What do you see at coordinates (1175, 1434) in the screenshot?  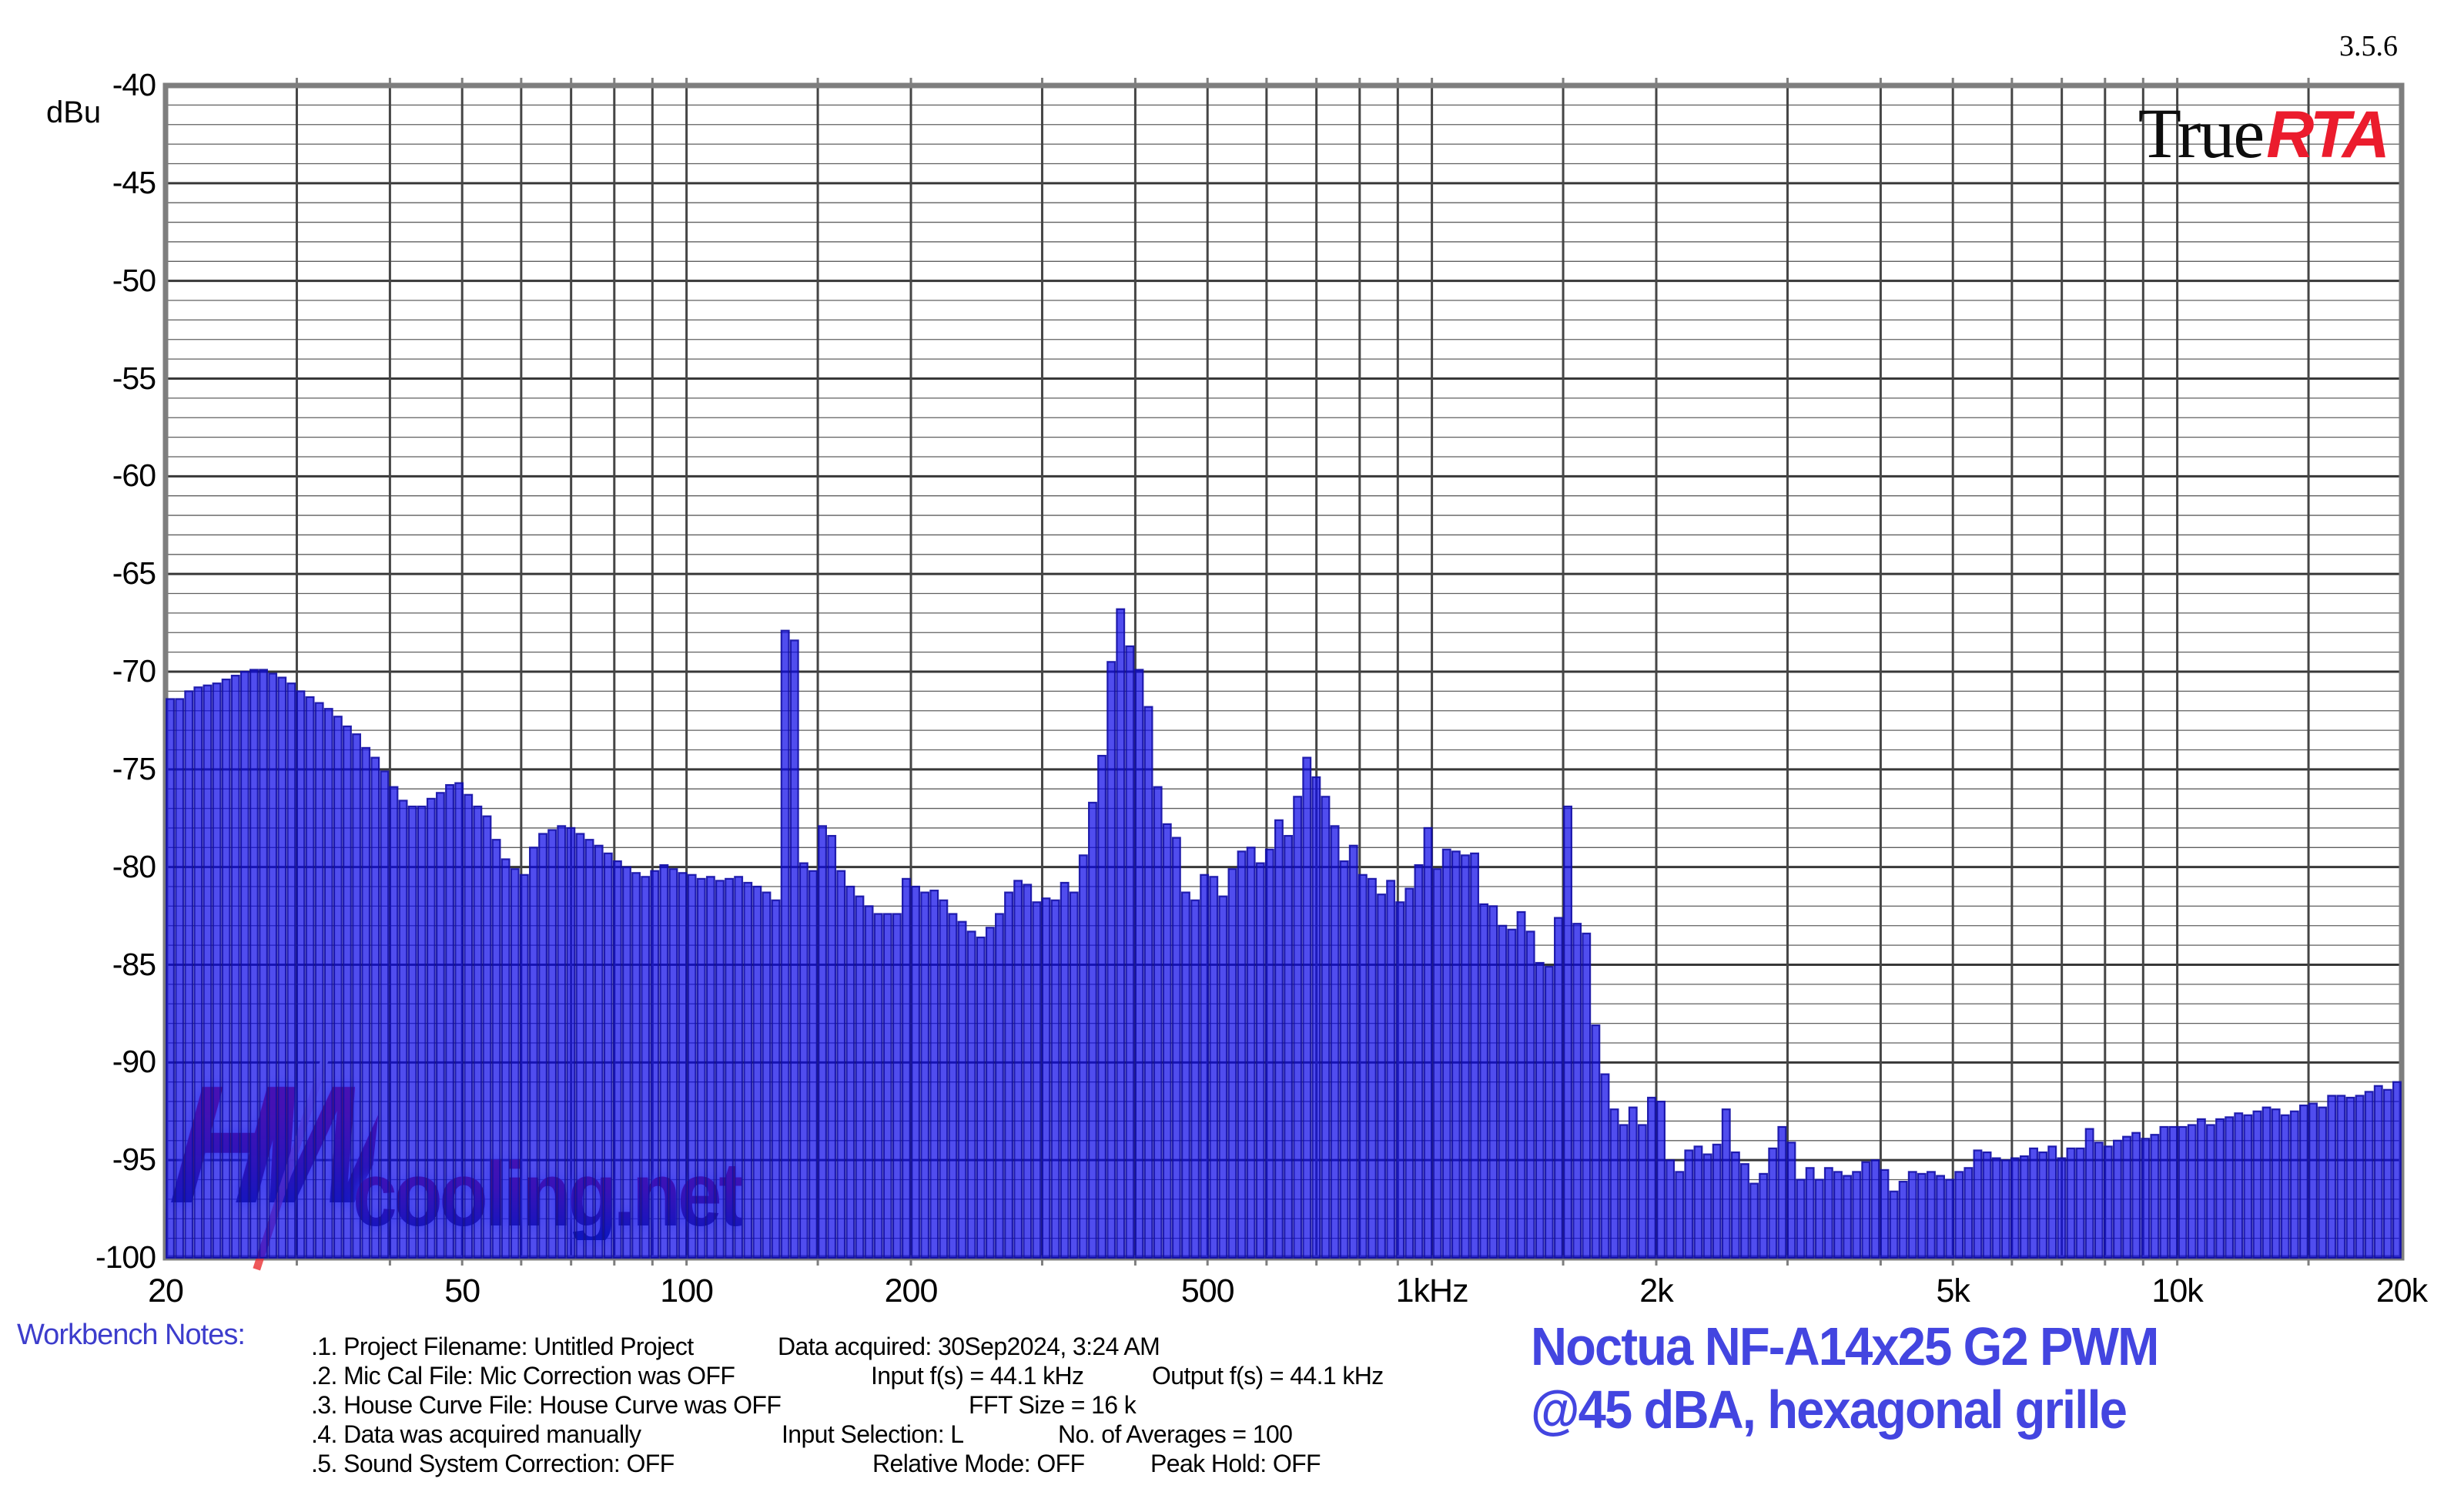 I see `note-line-4c: No. of Averages = 100` at bounding box center [1175, 1434].